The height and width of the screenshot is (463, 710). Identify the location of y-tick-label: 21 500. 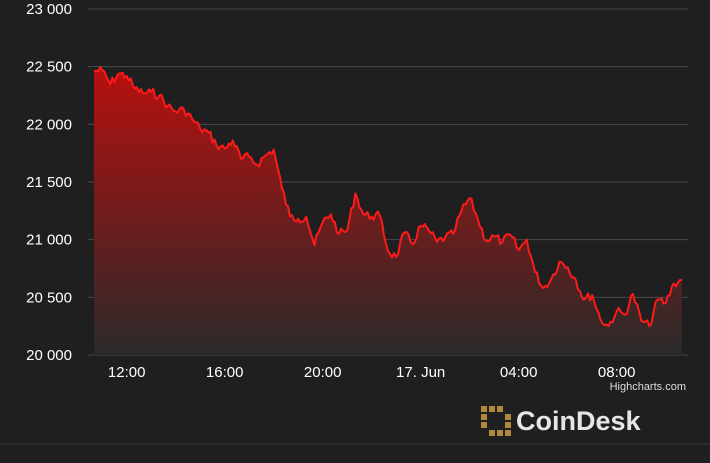
(49, 182).